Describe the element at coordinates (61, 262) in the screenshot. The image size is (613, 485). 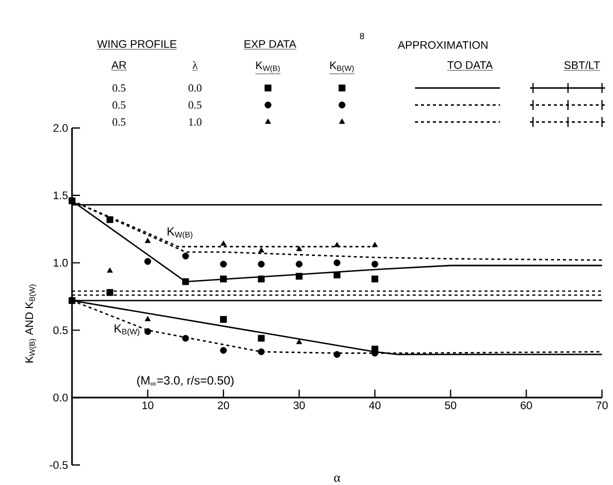
I see `y-tick-label: 1.0` at that location.